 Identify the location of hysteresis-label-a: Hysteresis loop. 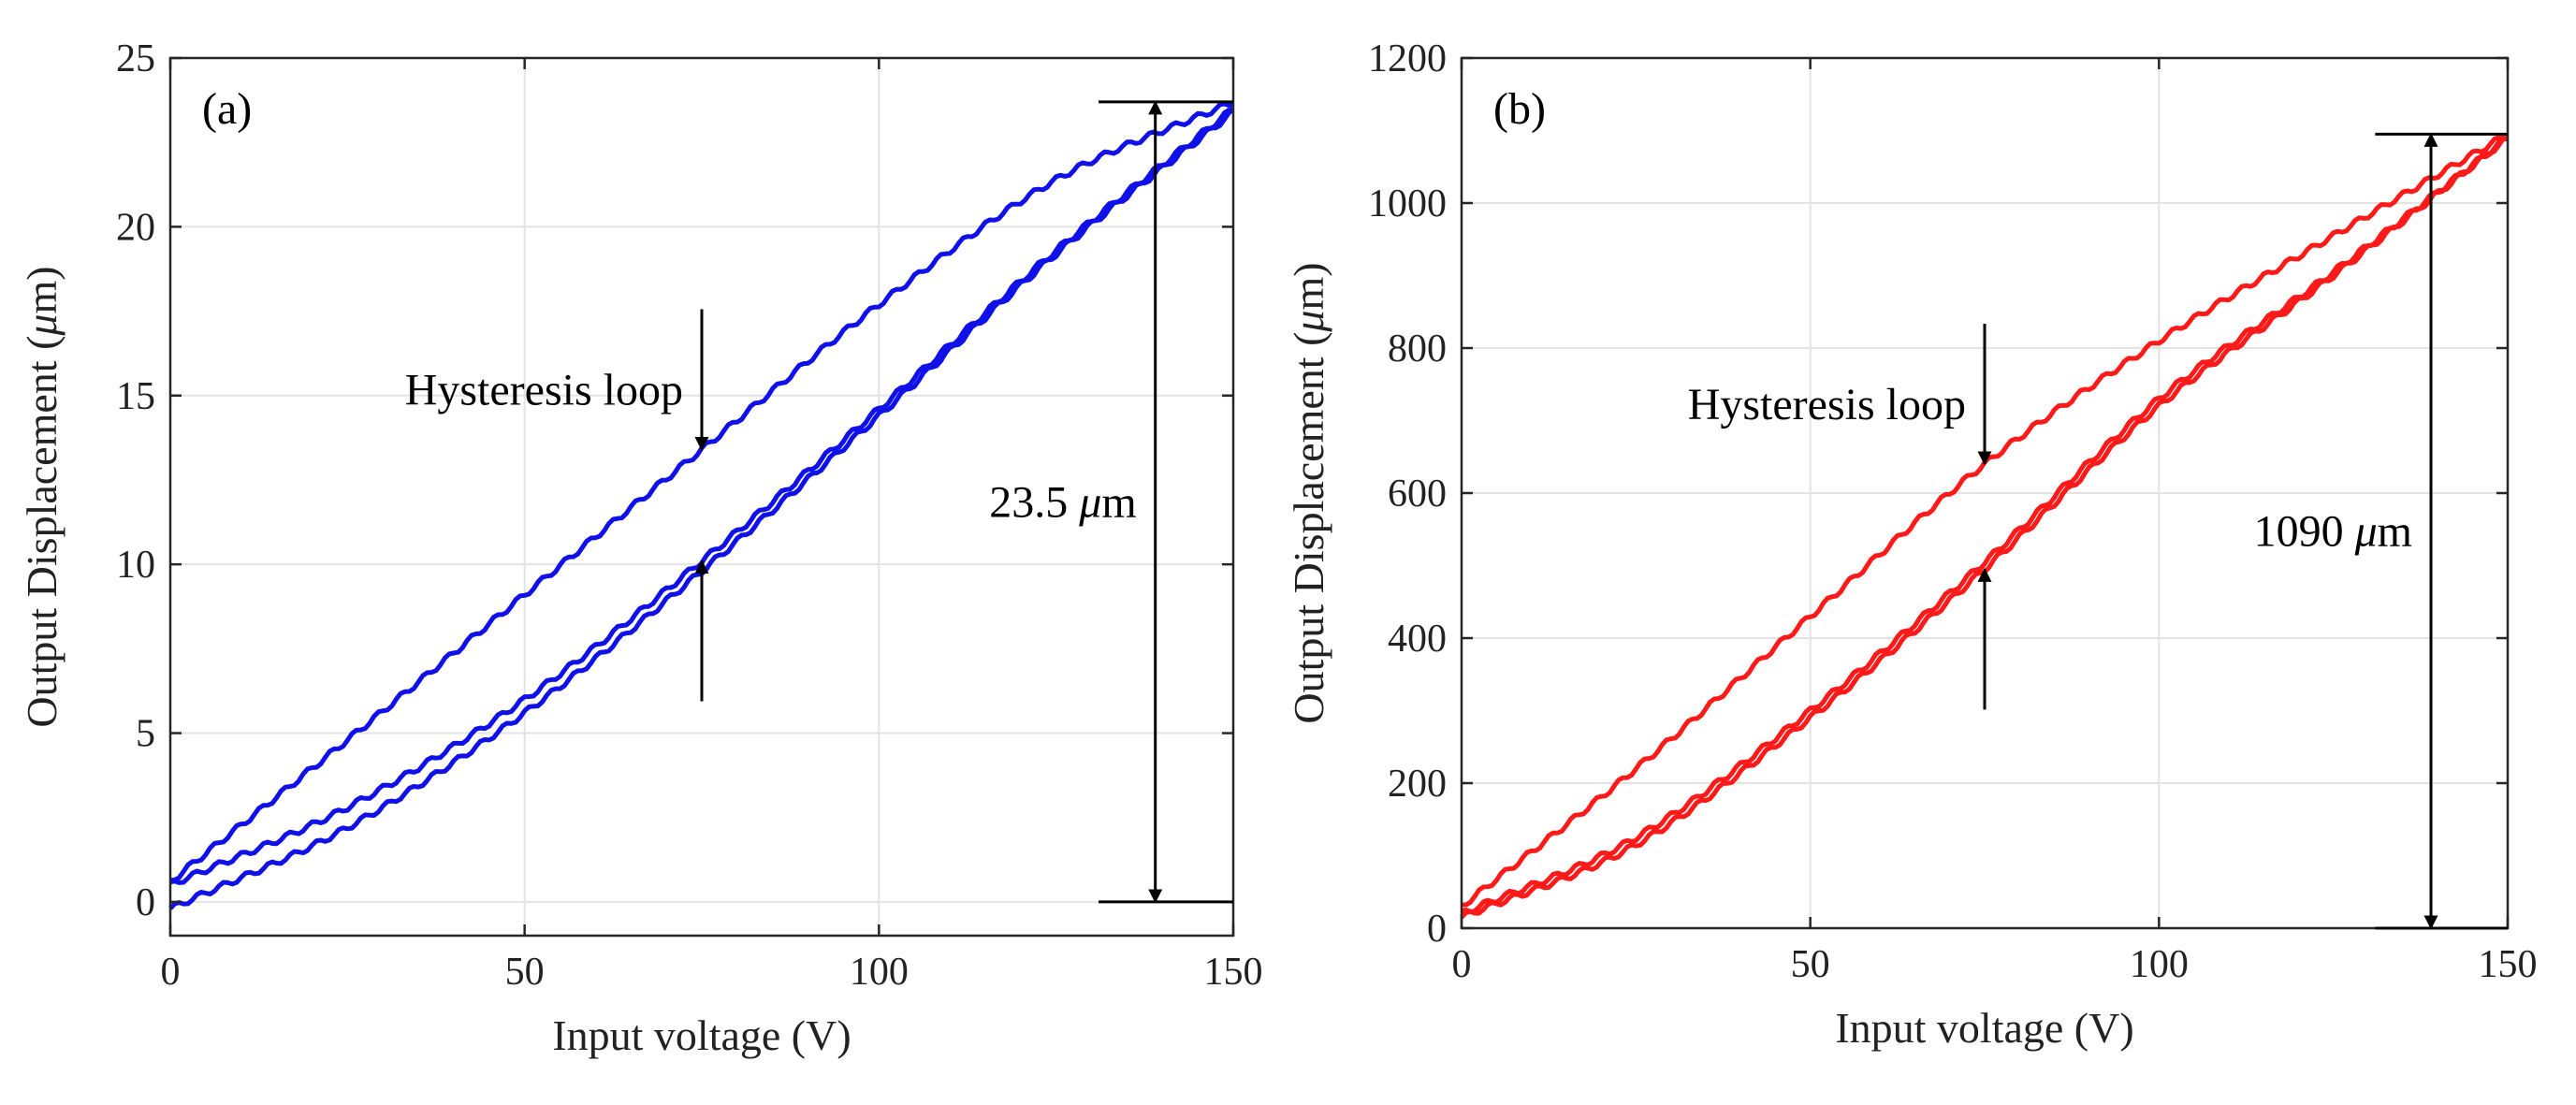
(544, 389).